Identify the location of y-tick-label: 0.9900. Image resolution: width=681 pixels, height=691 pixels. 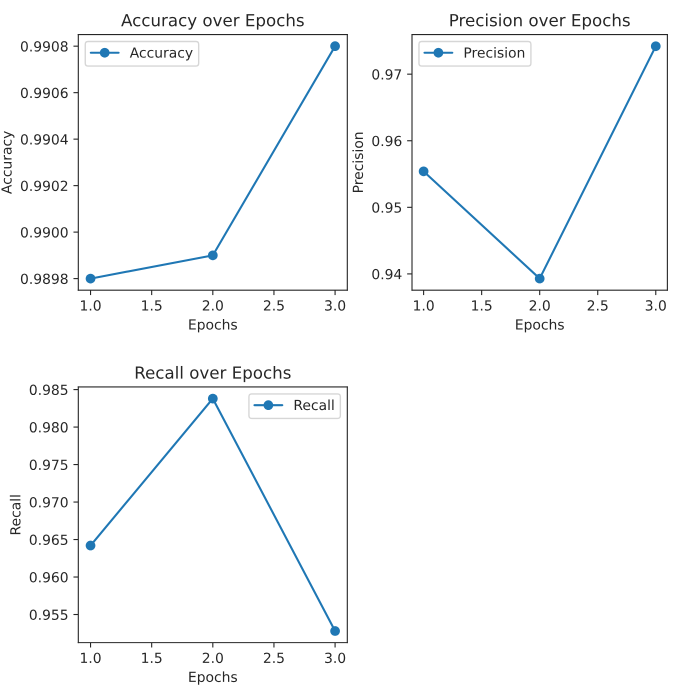
(44, 232).